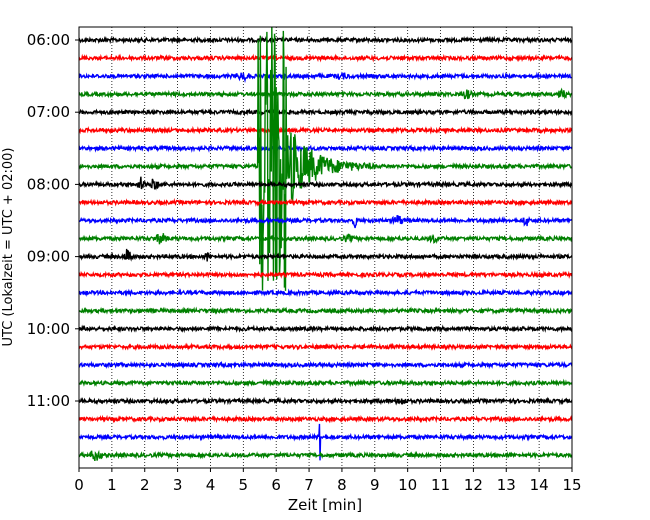 The height and width of the screenshot is (520, 650). I want to click on y-axis-ticks: 06:00 07:00 08:00 09:00 10:00 11:00, so click(53, 220).